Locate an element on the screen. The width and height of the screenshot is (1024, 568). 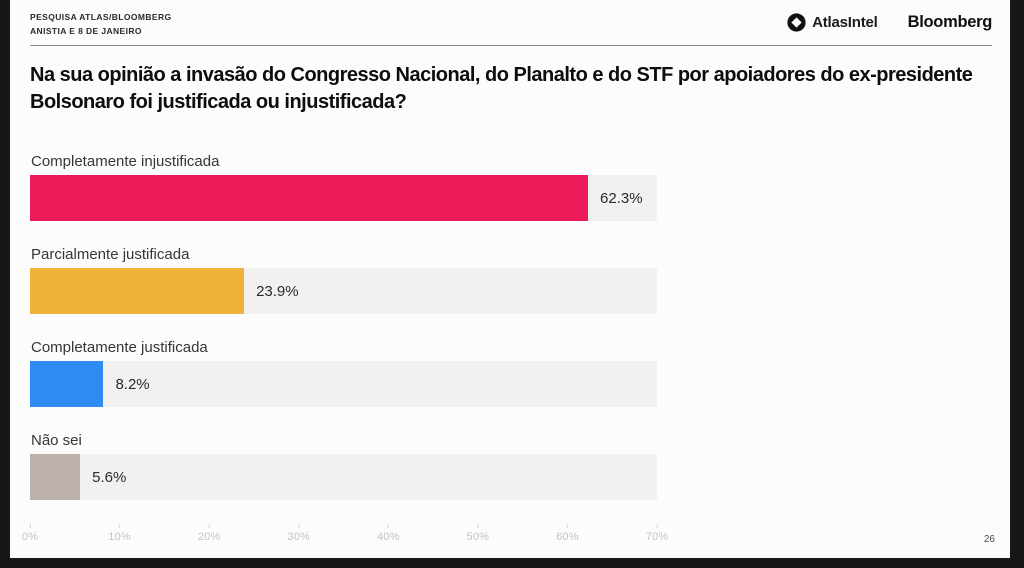
x-axis-tick: 60% is located at coordinates (567, 533).